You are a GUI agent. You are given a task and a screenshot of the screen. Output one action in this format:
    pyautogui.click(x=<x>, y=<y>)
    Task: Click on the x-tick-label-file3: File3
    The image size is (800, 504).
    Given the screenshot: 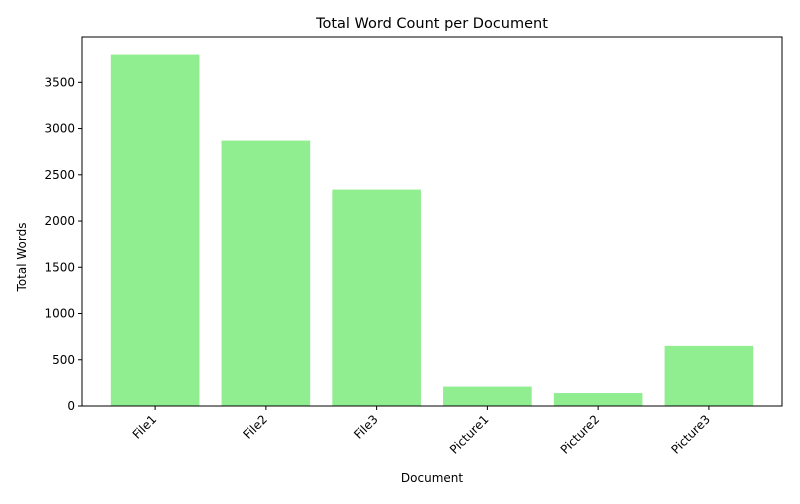 What is the action you would take?
    pyautogui.click(x=365, y=426)
    